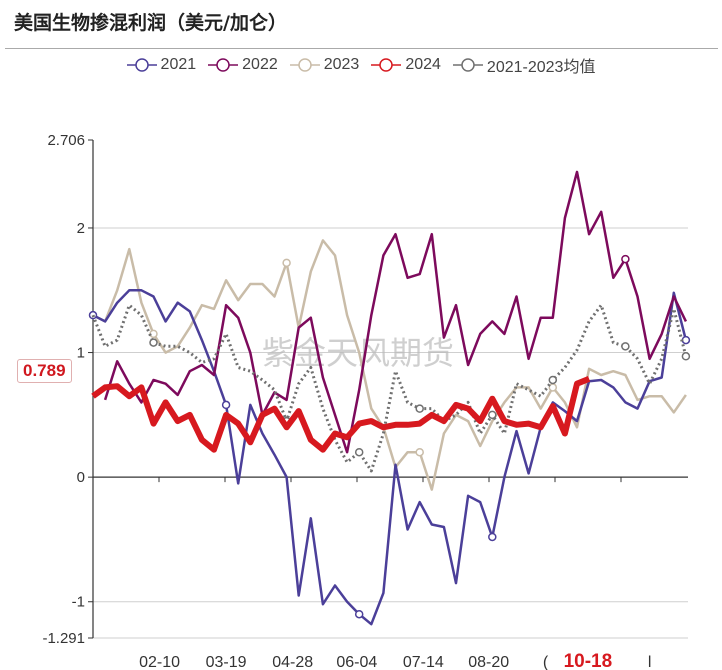 This screenshot has width=722, height=670. I want to click on y-tick-label: 0, so click(81, 477).